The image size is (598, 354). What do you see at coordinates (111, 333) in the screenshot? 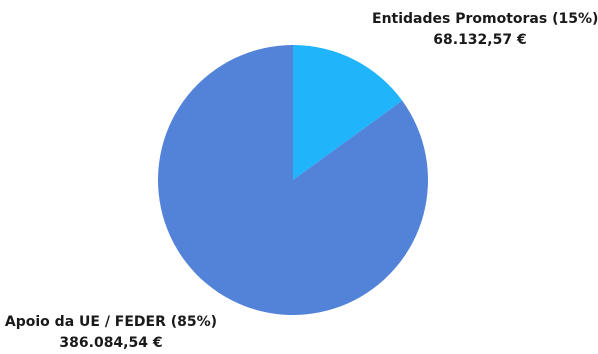
I see `slice-label-apoio-ue-feder: Apoio da UE / FEDER (85%) 386.084,54 €` at bounding box center [111, 333].